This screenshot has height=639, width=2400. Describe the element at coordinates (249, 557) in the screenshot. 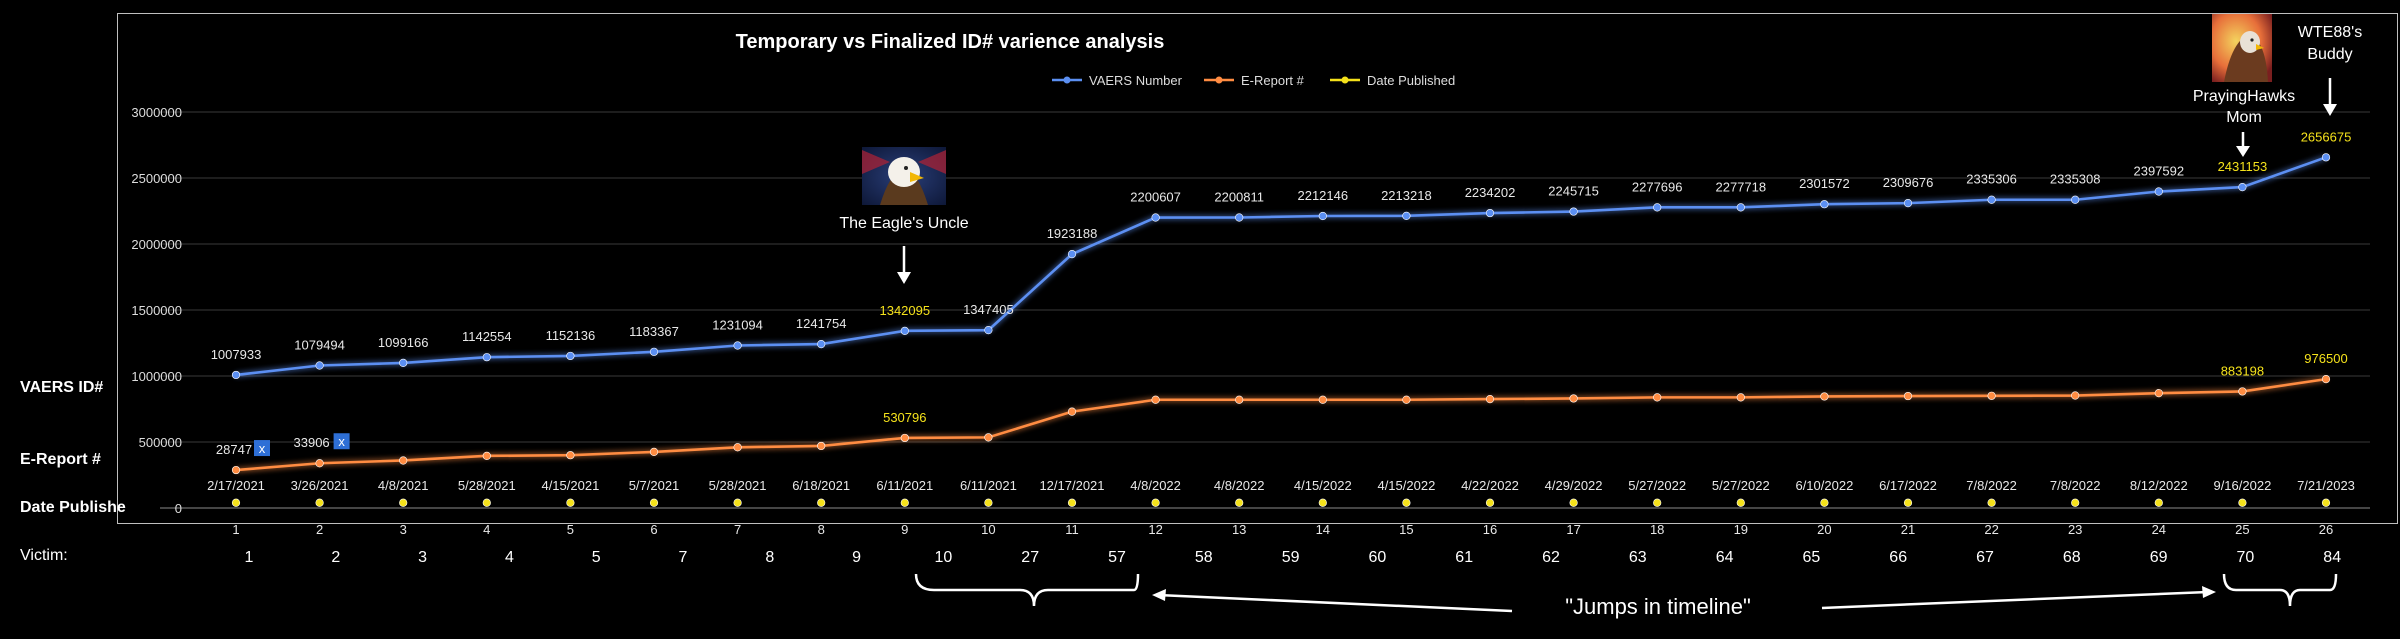

I see `victim-number: 1` at that location.